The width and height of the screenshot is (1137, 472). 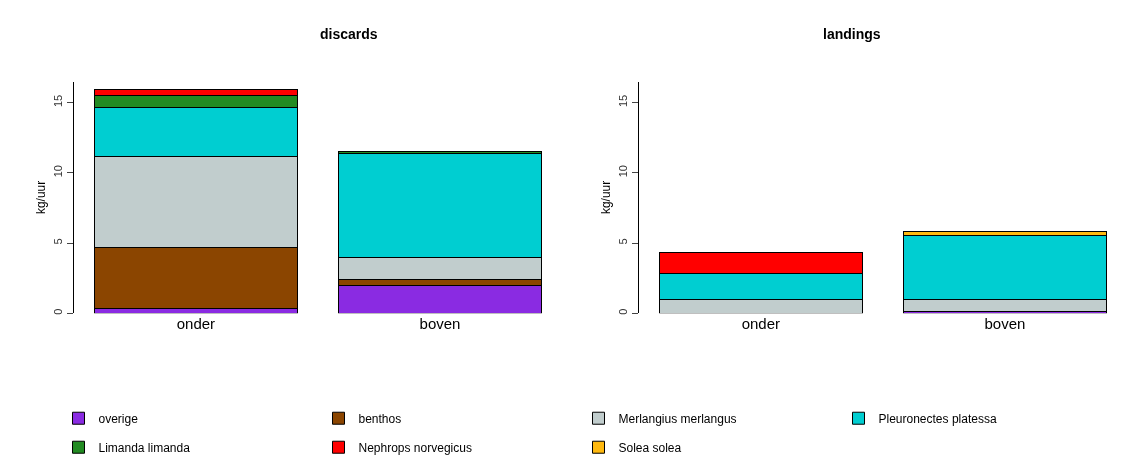 I want to click on legend-label: Limanda limanda, so click(x=144, y=447).